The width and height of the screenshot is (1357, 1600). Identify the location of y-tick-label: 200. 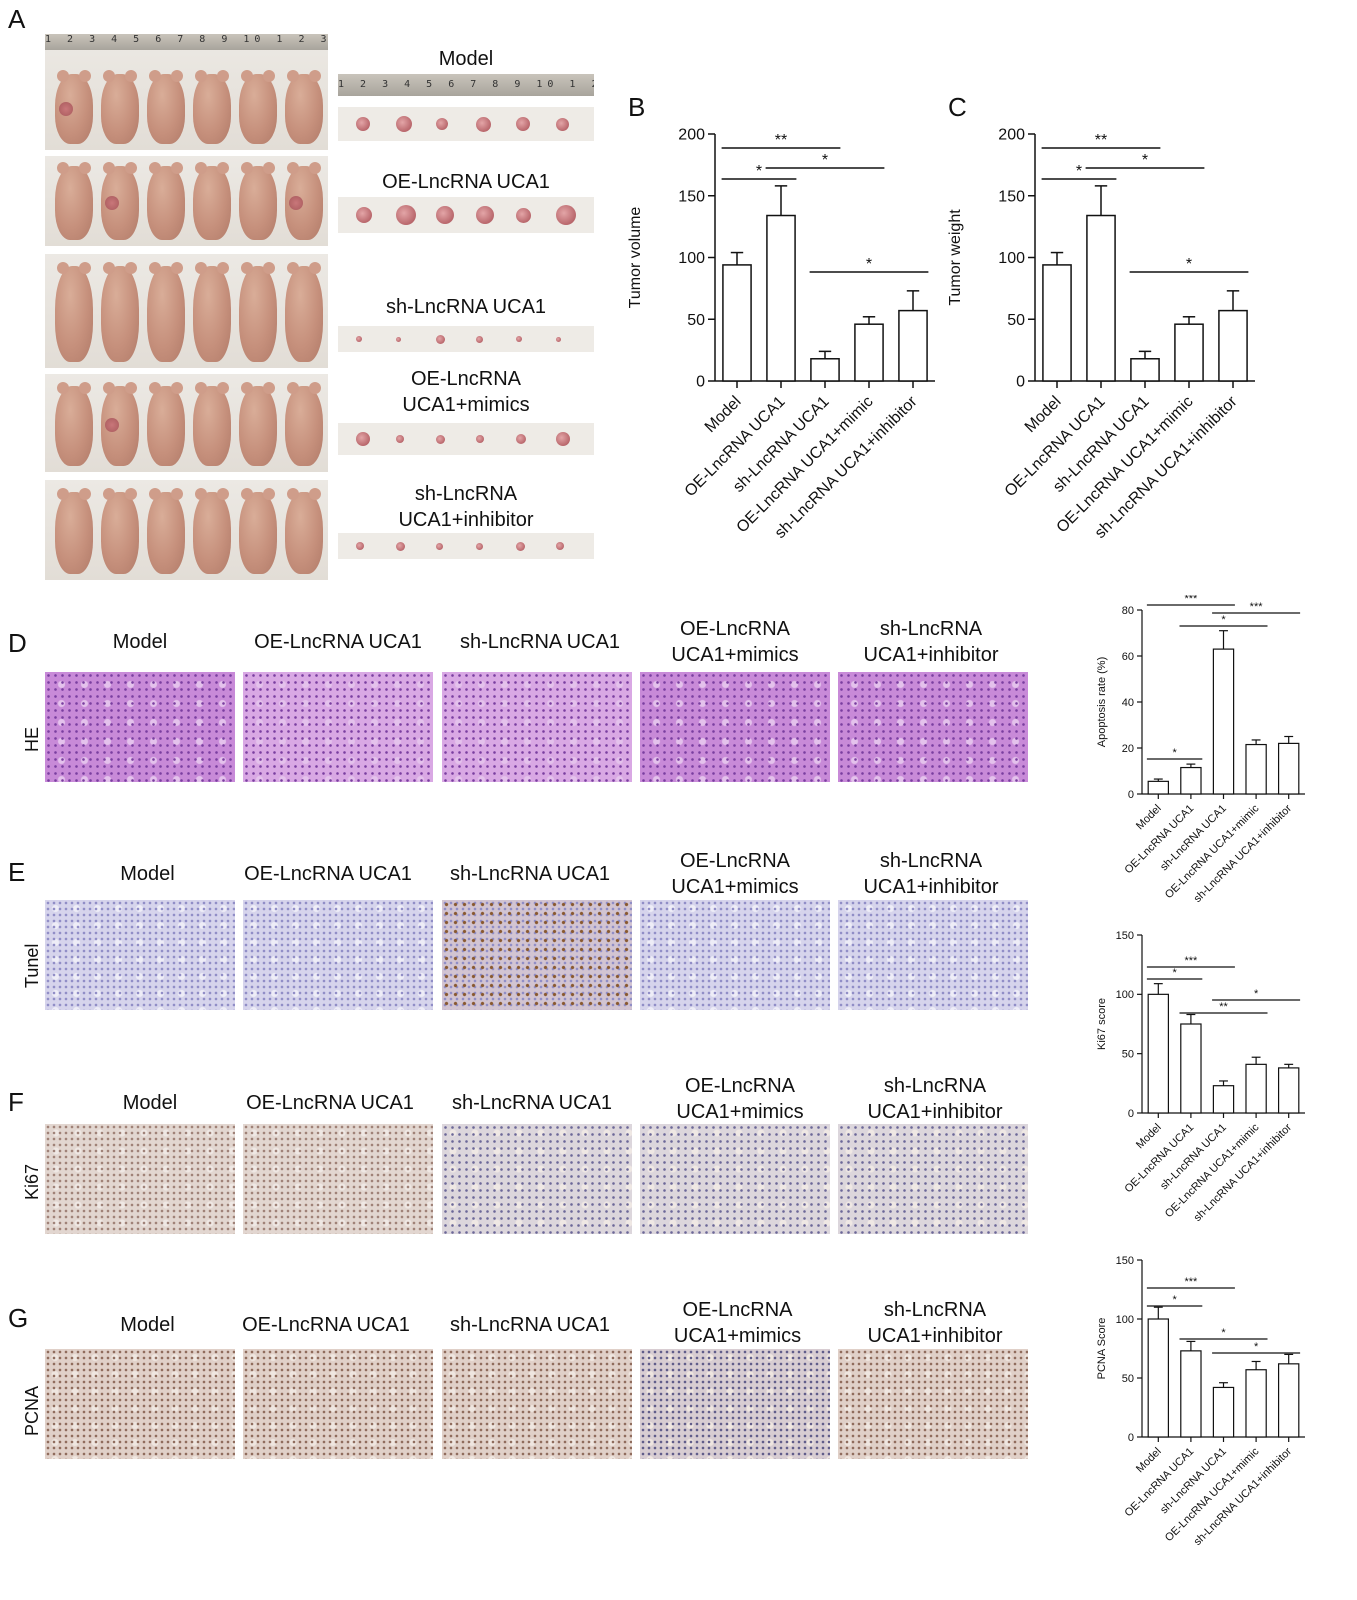
(1011, 135).